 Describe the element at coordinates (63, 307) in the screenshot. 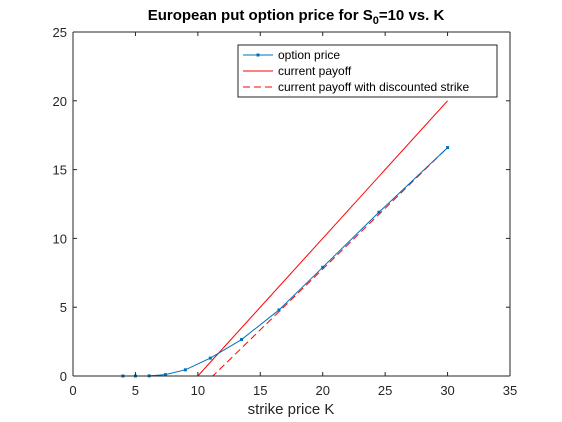

I see `y-tick-label: 5` at that location.